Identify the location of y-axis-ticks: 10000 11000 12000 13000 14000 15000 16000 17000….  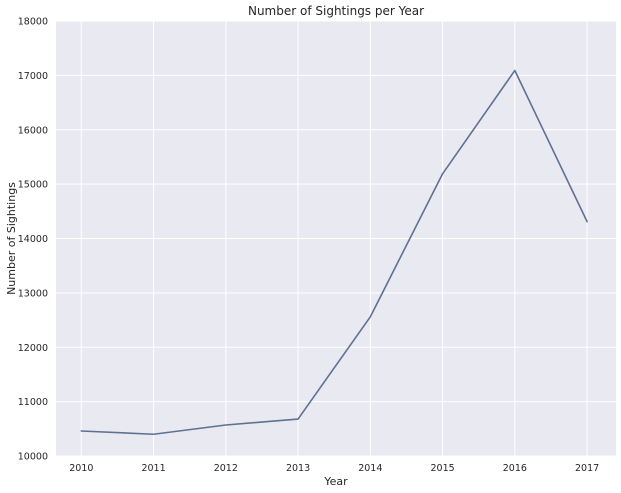
(33, 240).